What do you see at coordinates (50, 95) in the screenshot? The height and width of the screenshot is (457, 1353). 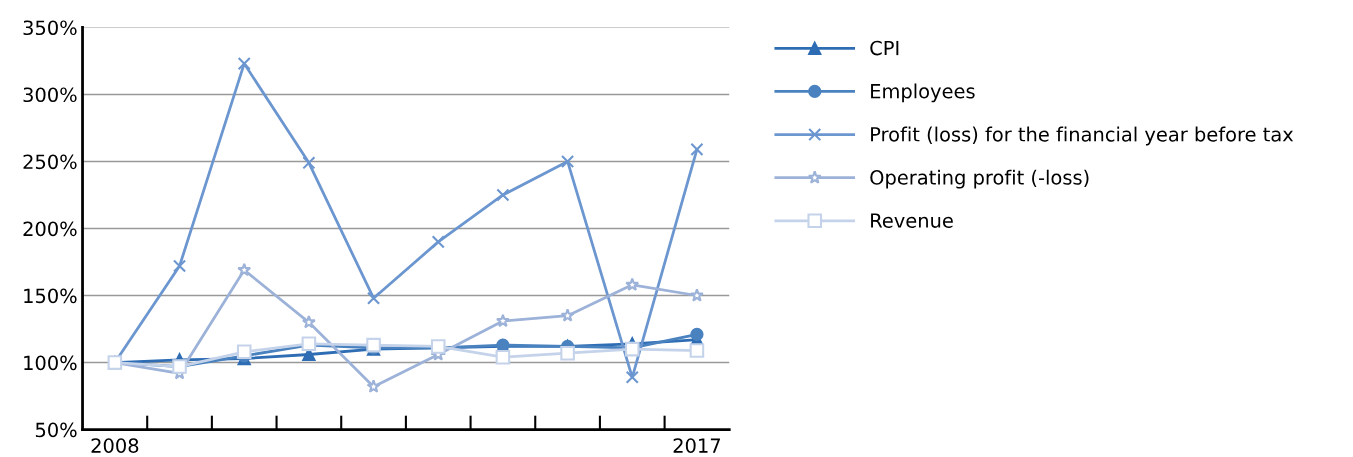 I see `y-tick-label: 300%` at bounding box center [50, 95].